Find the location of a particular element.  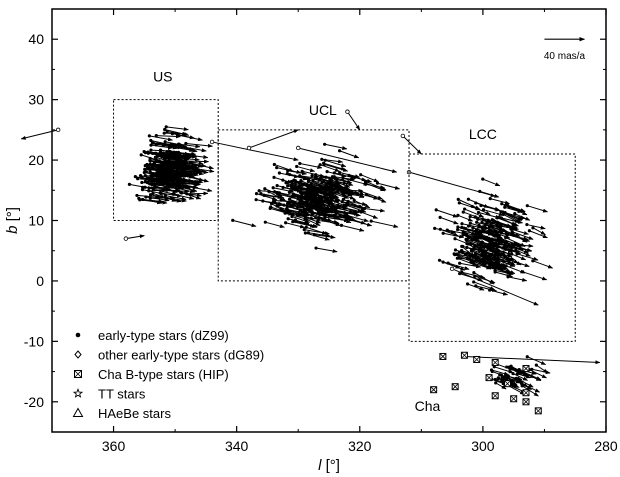

proper-motion-vector-325-dot is located at coordinates (377, 183).